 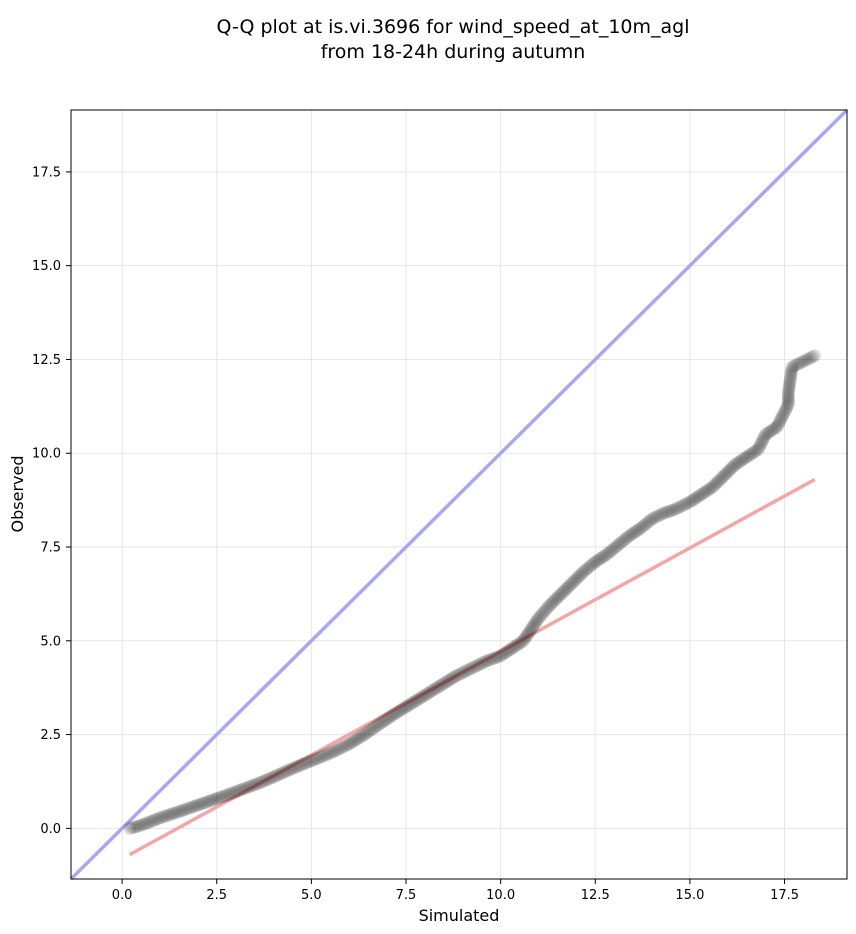 I want to click on y-axis-ticks: 0.0 2.5 5.0 7.5 10.0 12.5 15.0 17.5, so click(x=51, y=501).